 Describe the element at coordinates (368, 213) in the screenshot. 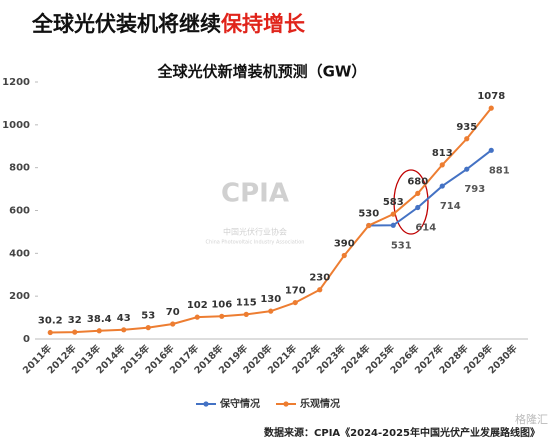

I see `data-label: 530` at that location.